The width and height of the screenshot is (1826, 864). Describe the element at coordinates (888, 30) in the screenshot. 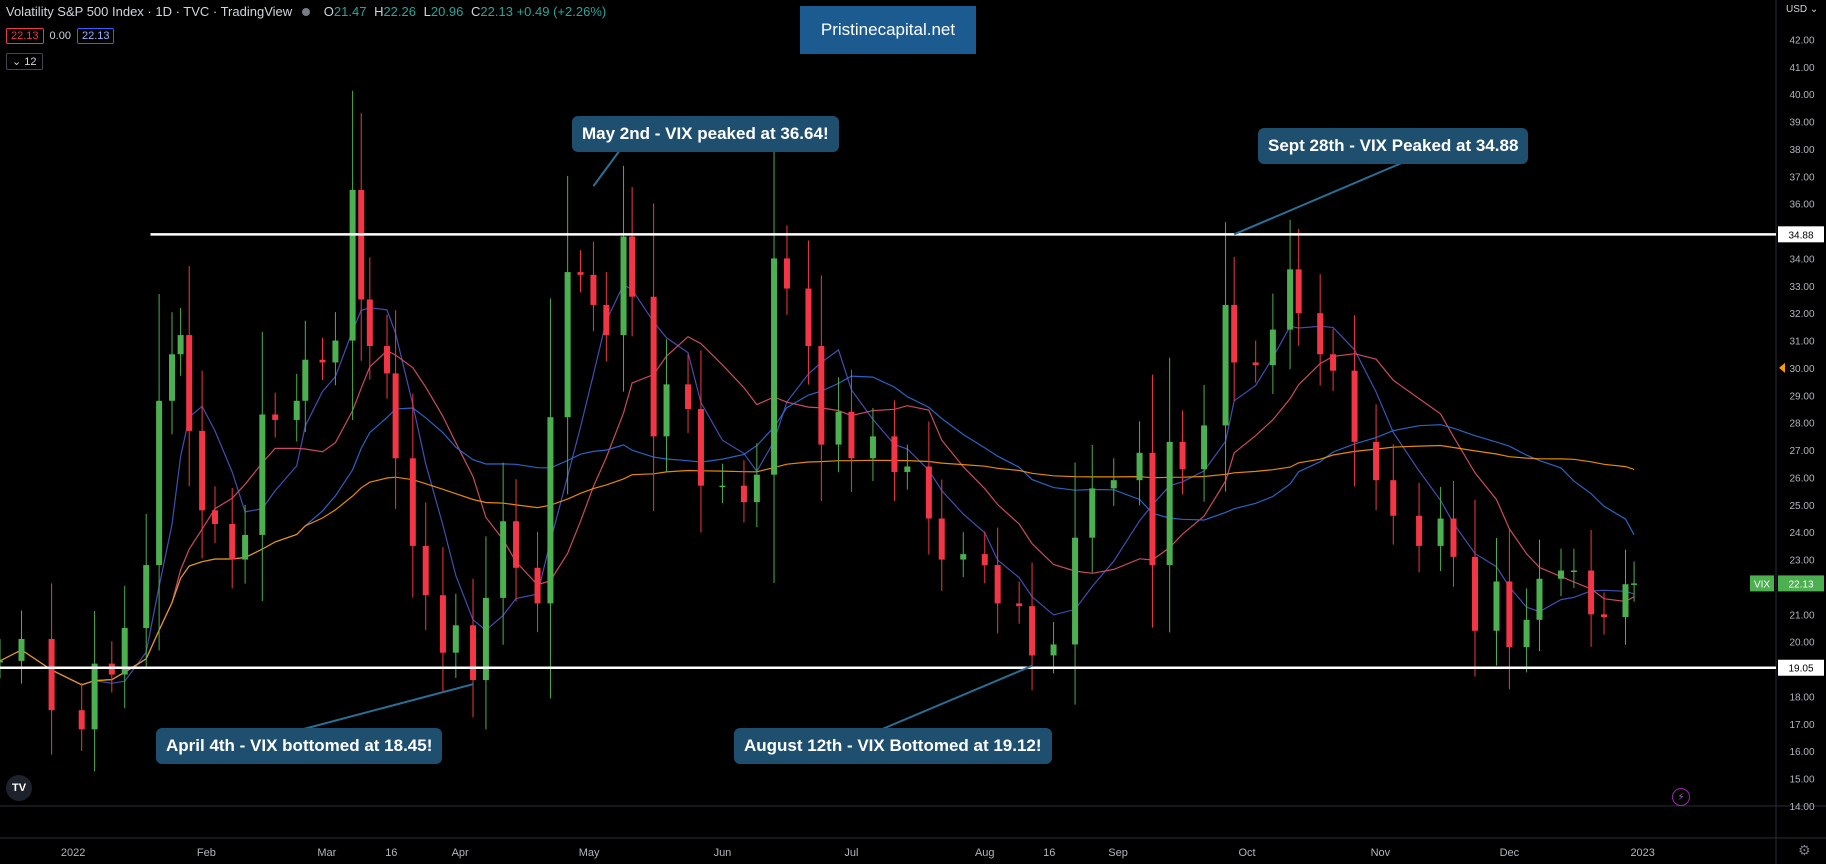

I see `brand-watermark: Pristinecapital.net` at that location.